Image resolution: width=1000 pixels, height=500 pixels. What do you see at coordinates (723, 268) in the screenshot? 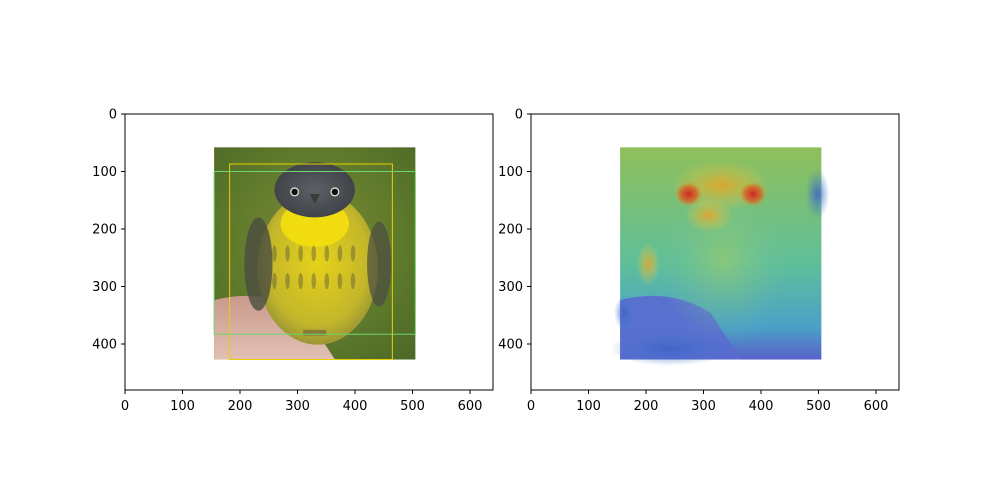
I see `bird-body` at bounding box center [723, 268].